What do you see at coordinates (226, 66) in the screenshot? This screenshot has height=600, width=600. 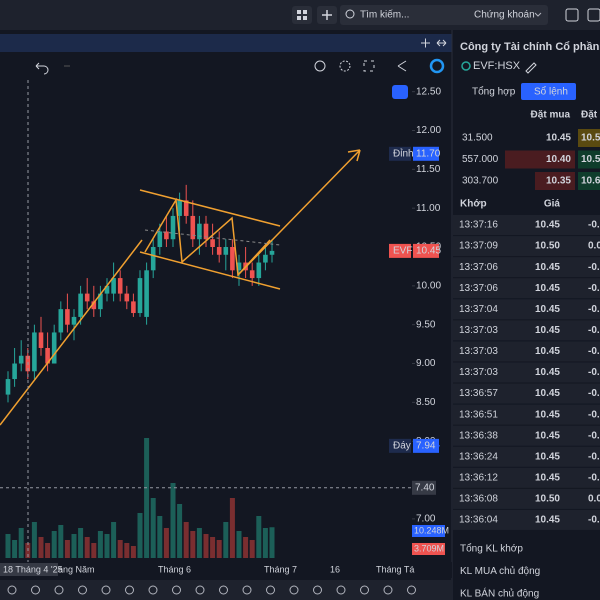 I see `toolbar` at bounding box center [226, 66].